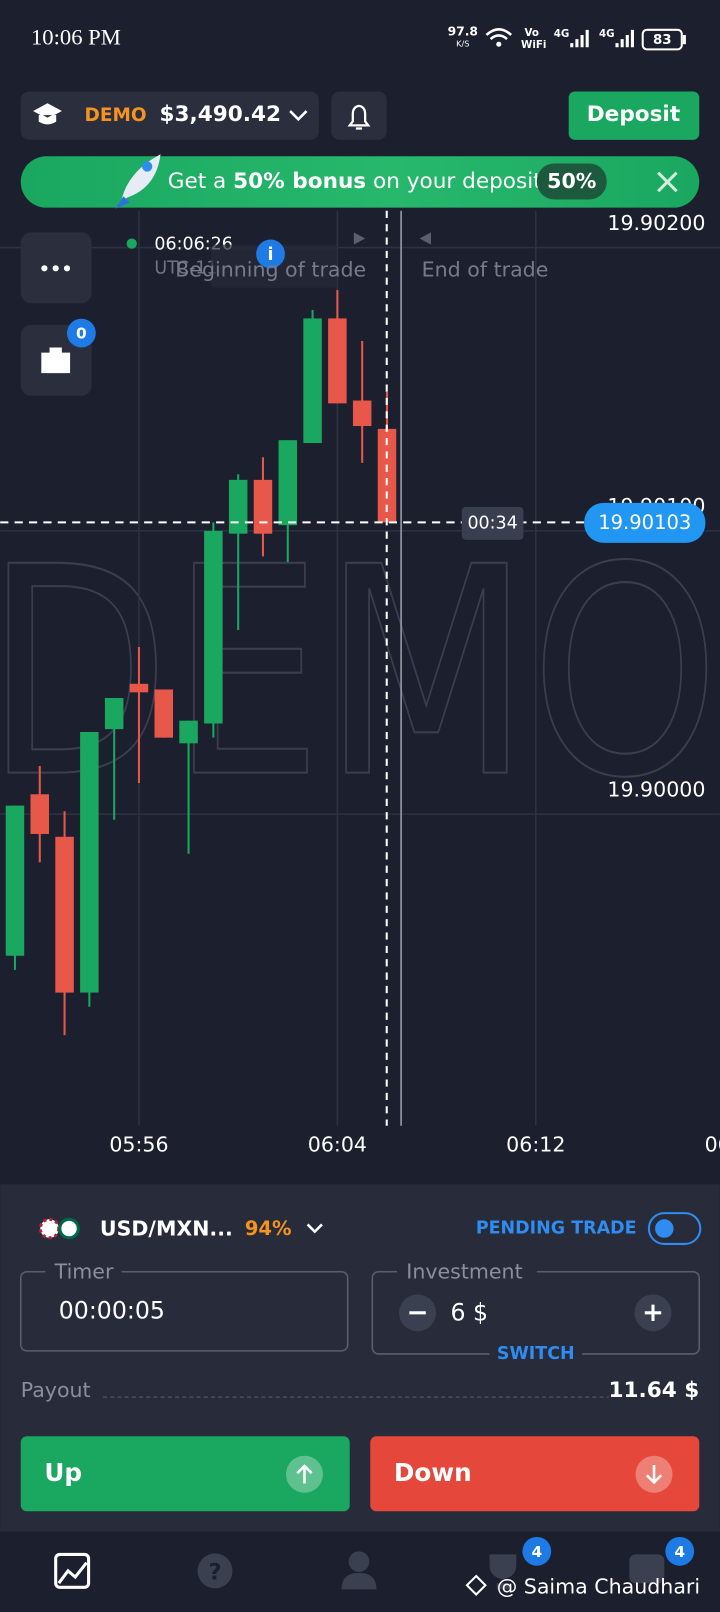  I want to click on countdown-box, so click(492, 523).